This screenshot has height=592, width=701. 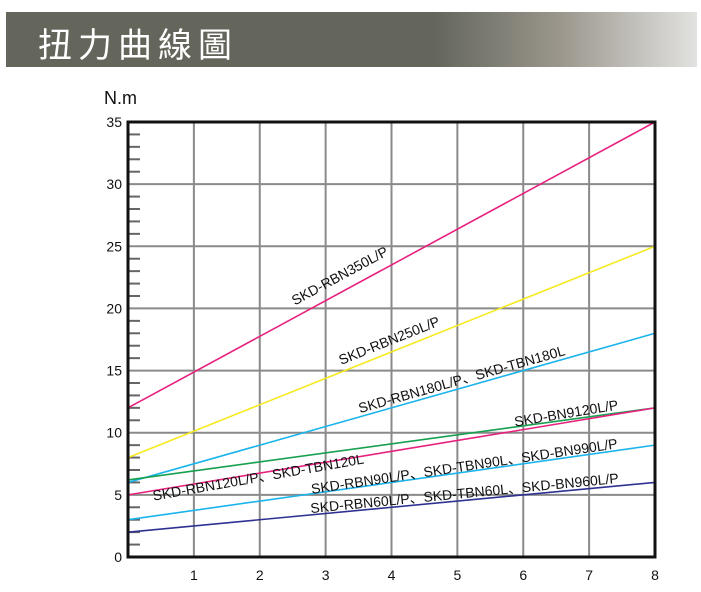 What do you see at coordinates (351, 39) in the screenshot?
I see `title-banner: 扭力曲線圖` at bounding box center [351, 39].